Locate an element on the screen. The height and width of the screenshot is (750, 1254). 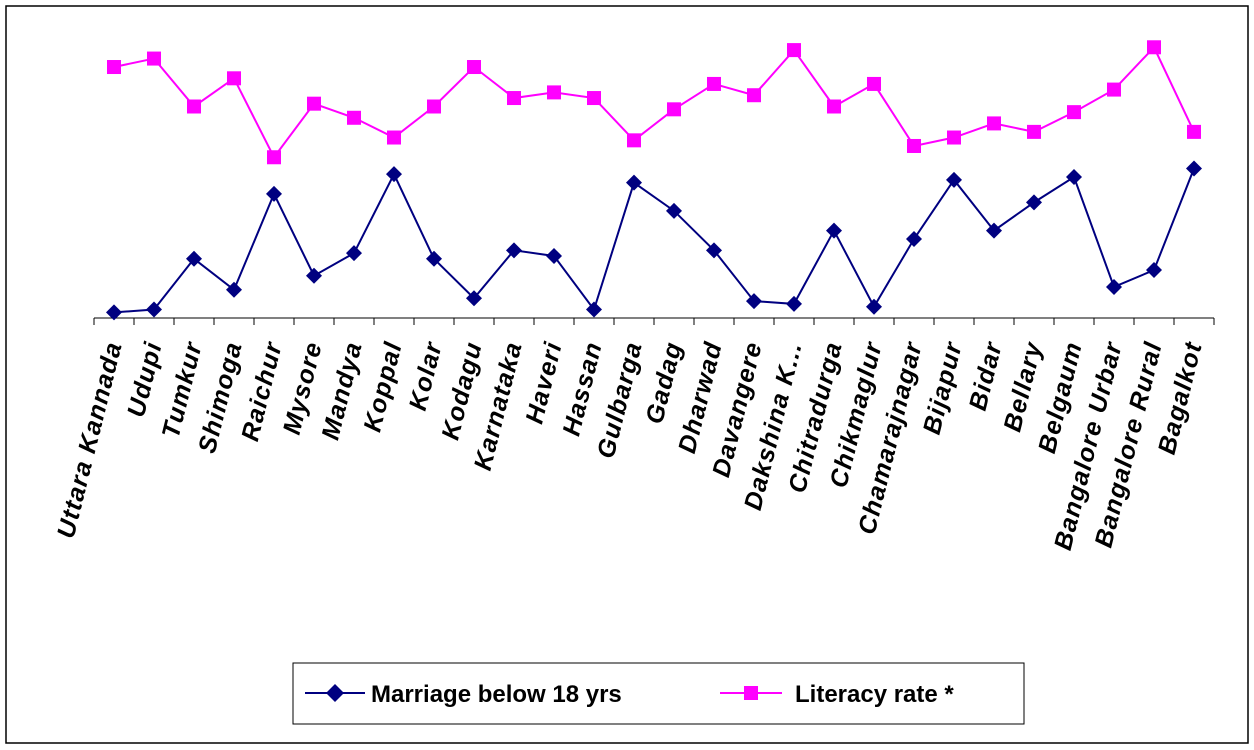
legend-label-literacy: Literacy rate * is located at coordinates (874, 694).